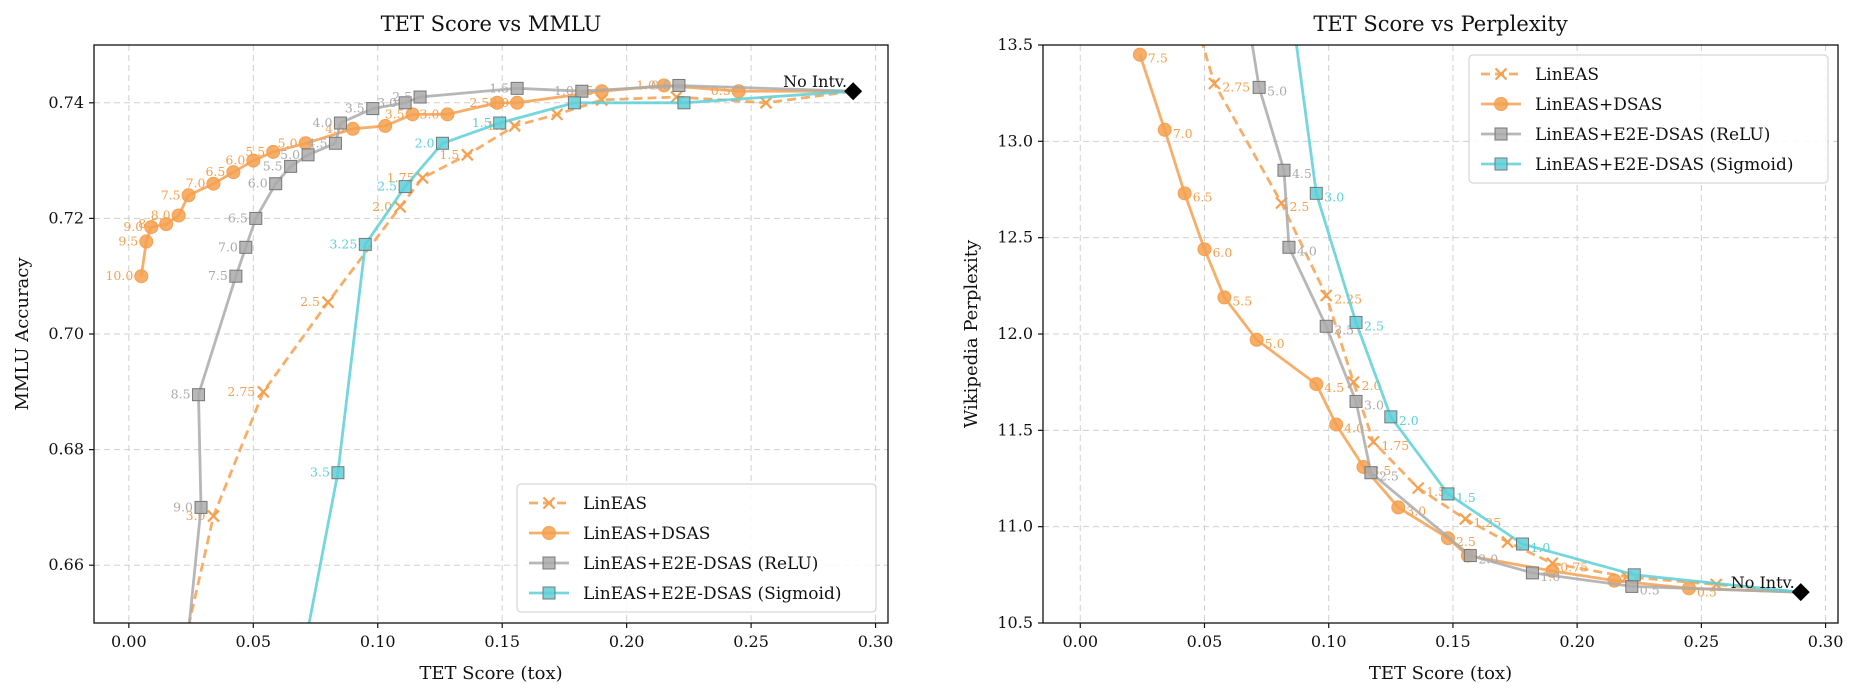 The height and width of the screenshot is (699, 1857). I want to click on x-tick-label: 0.30, so click(1826, 641).